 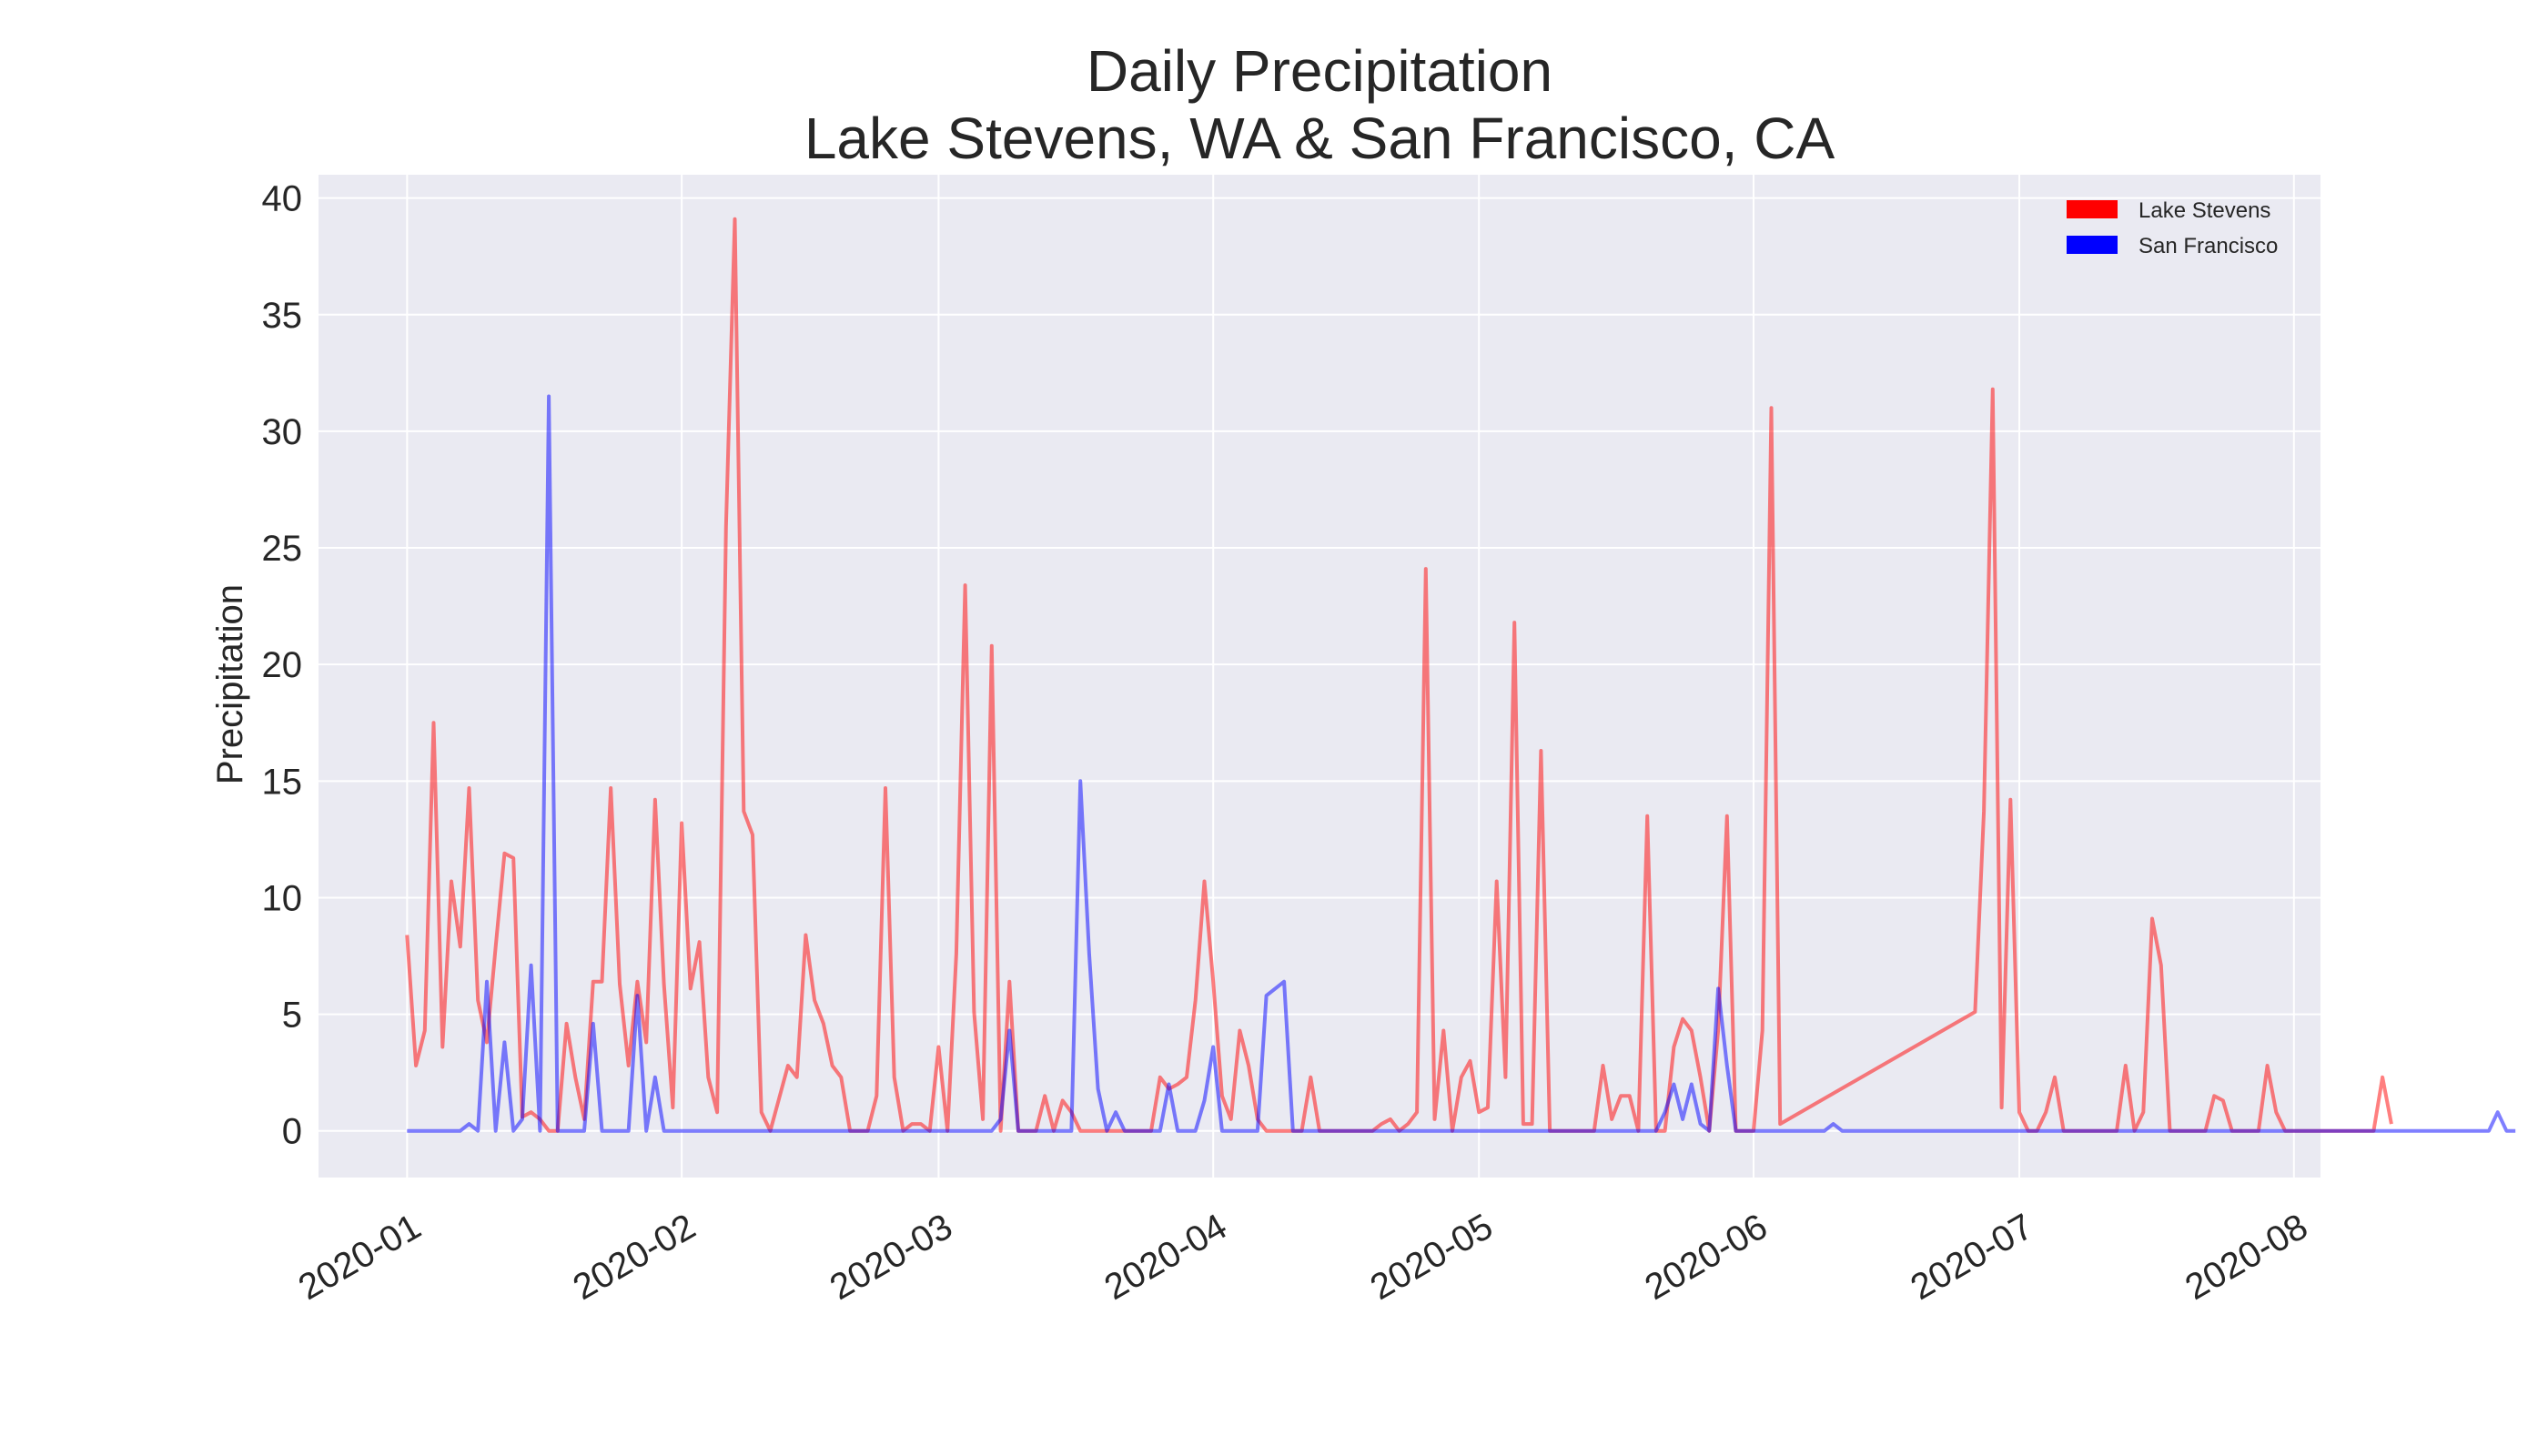 What do you see at coordinates (283, 898) in the screenshot?
I see `y-tick-label: 10` at bounding box center [283, 898].